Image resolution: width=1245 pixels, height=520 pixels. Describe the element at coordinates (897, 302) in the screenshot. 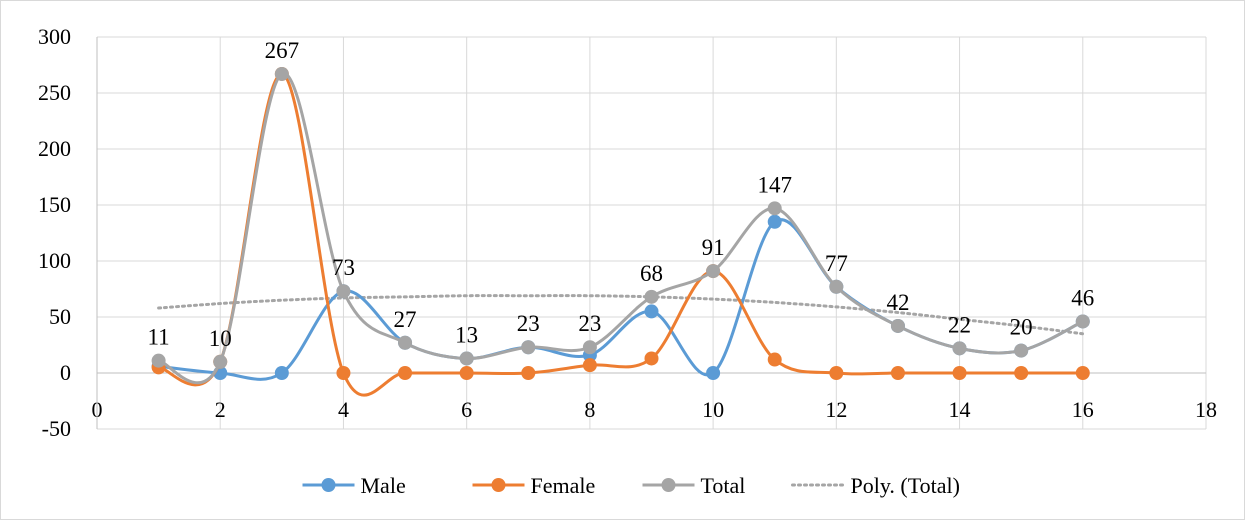

I see `data-label: 42` at that location.